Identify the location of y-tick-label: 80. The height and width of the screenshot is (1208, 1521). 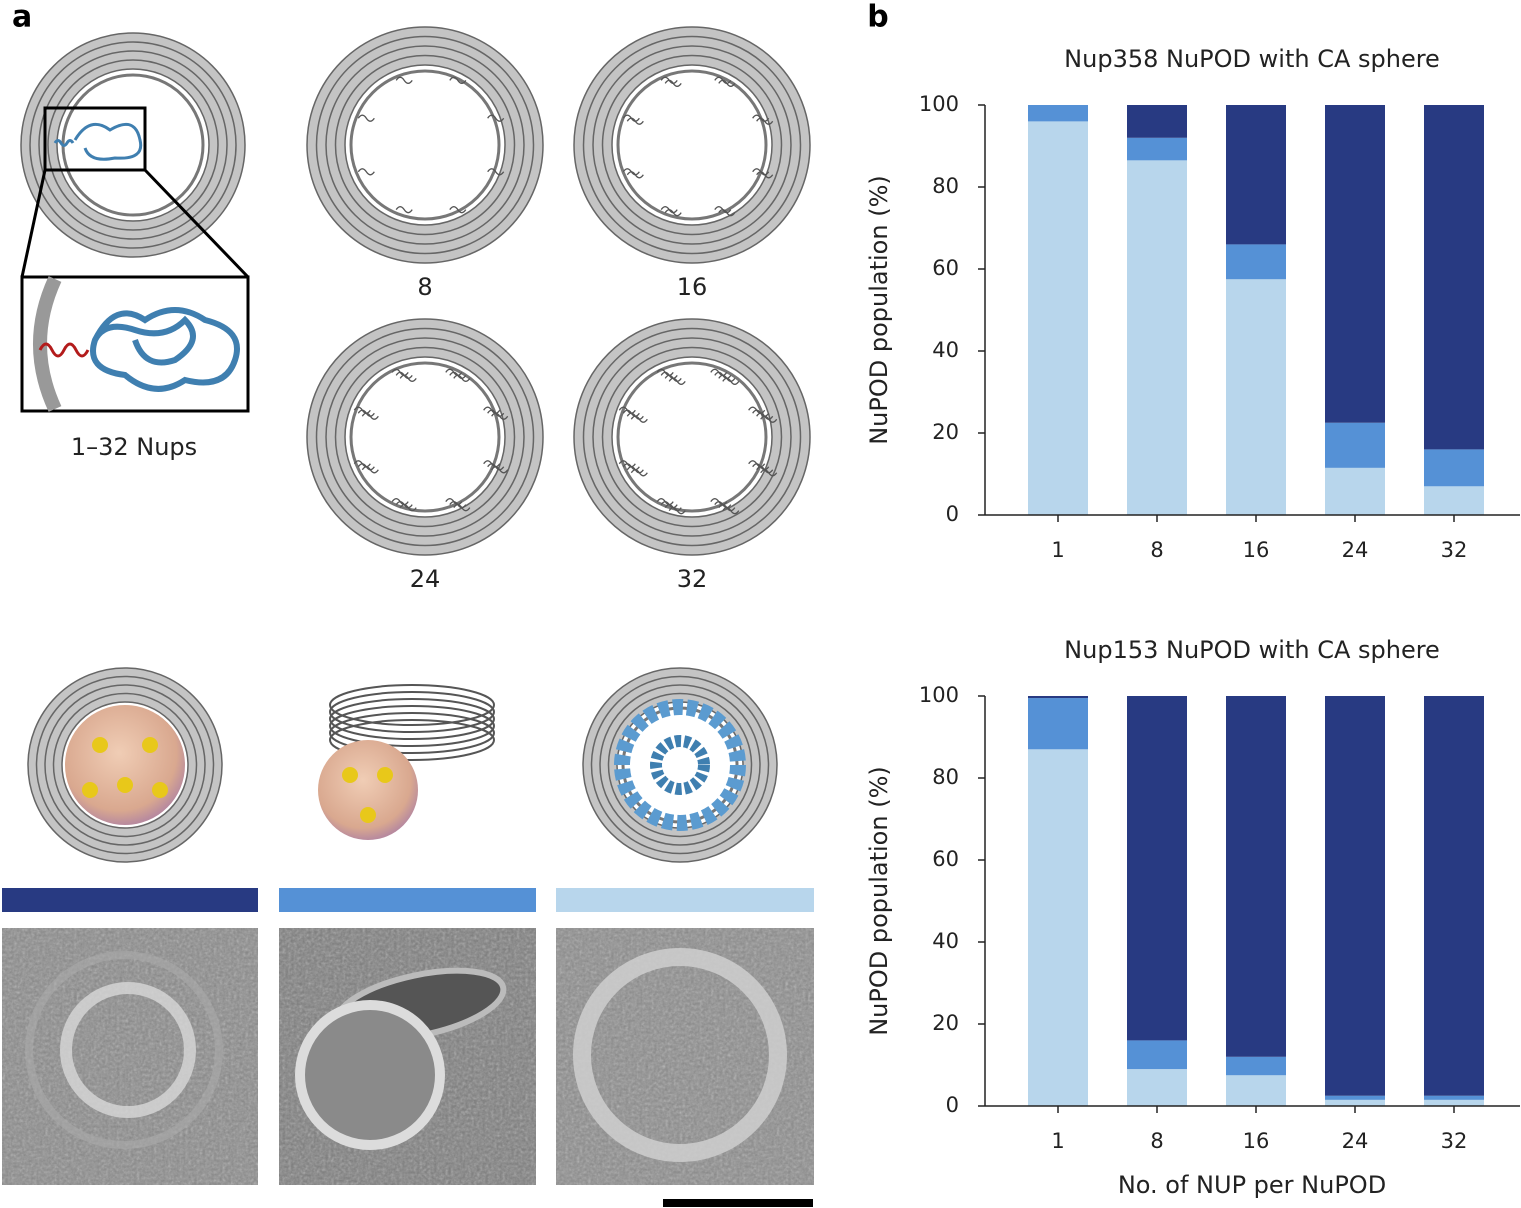
(945, 186).